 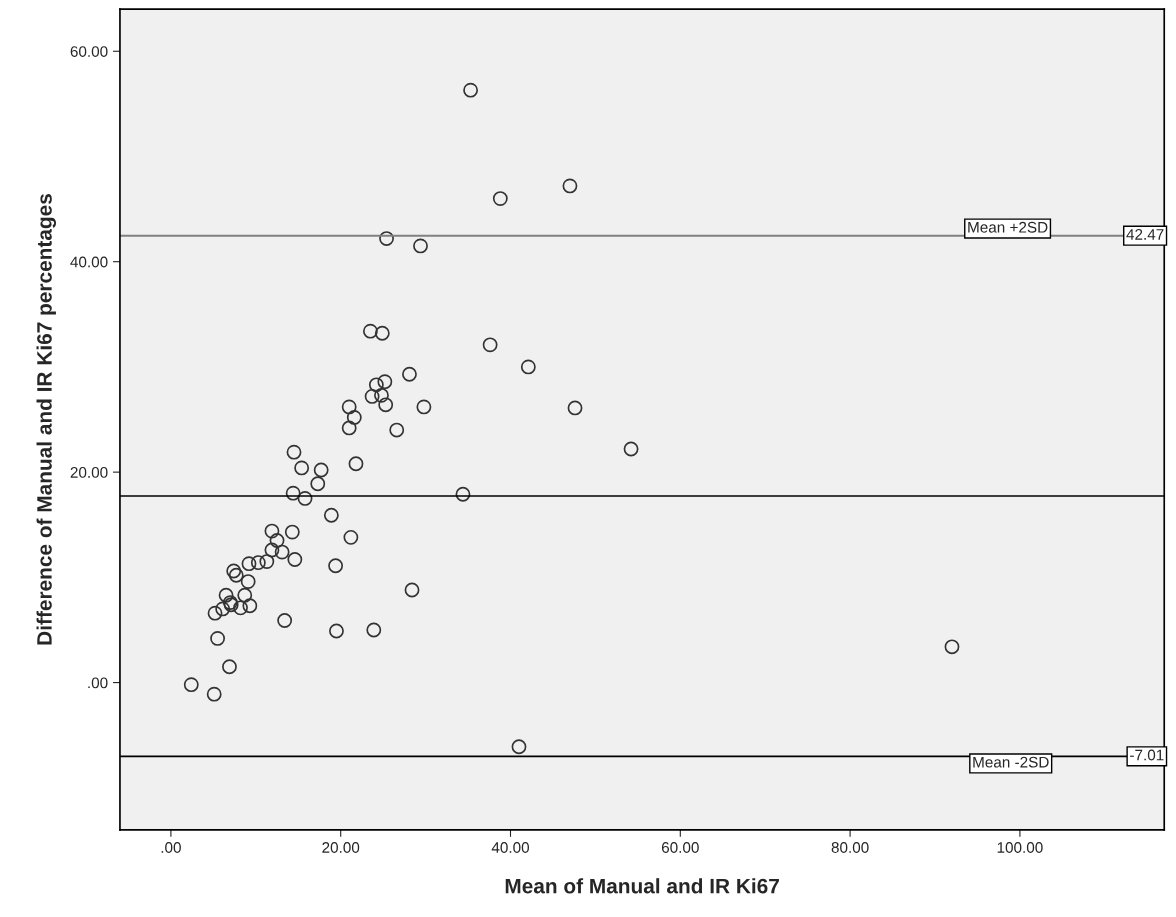 I want to click on y-tick-label: .00, so click(x=98, y=683).